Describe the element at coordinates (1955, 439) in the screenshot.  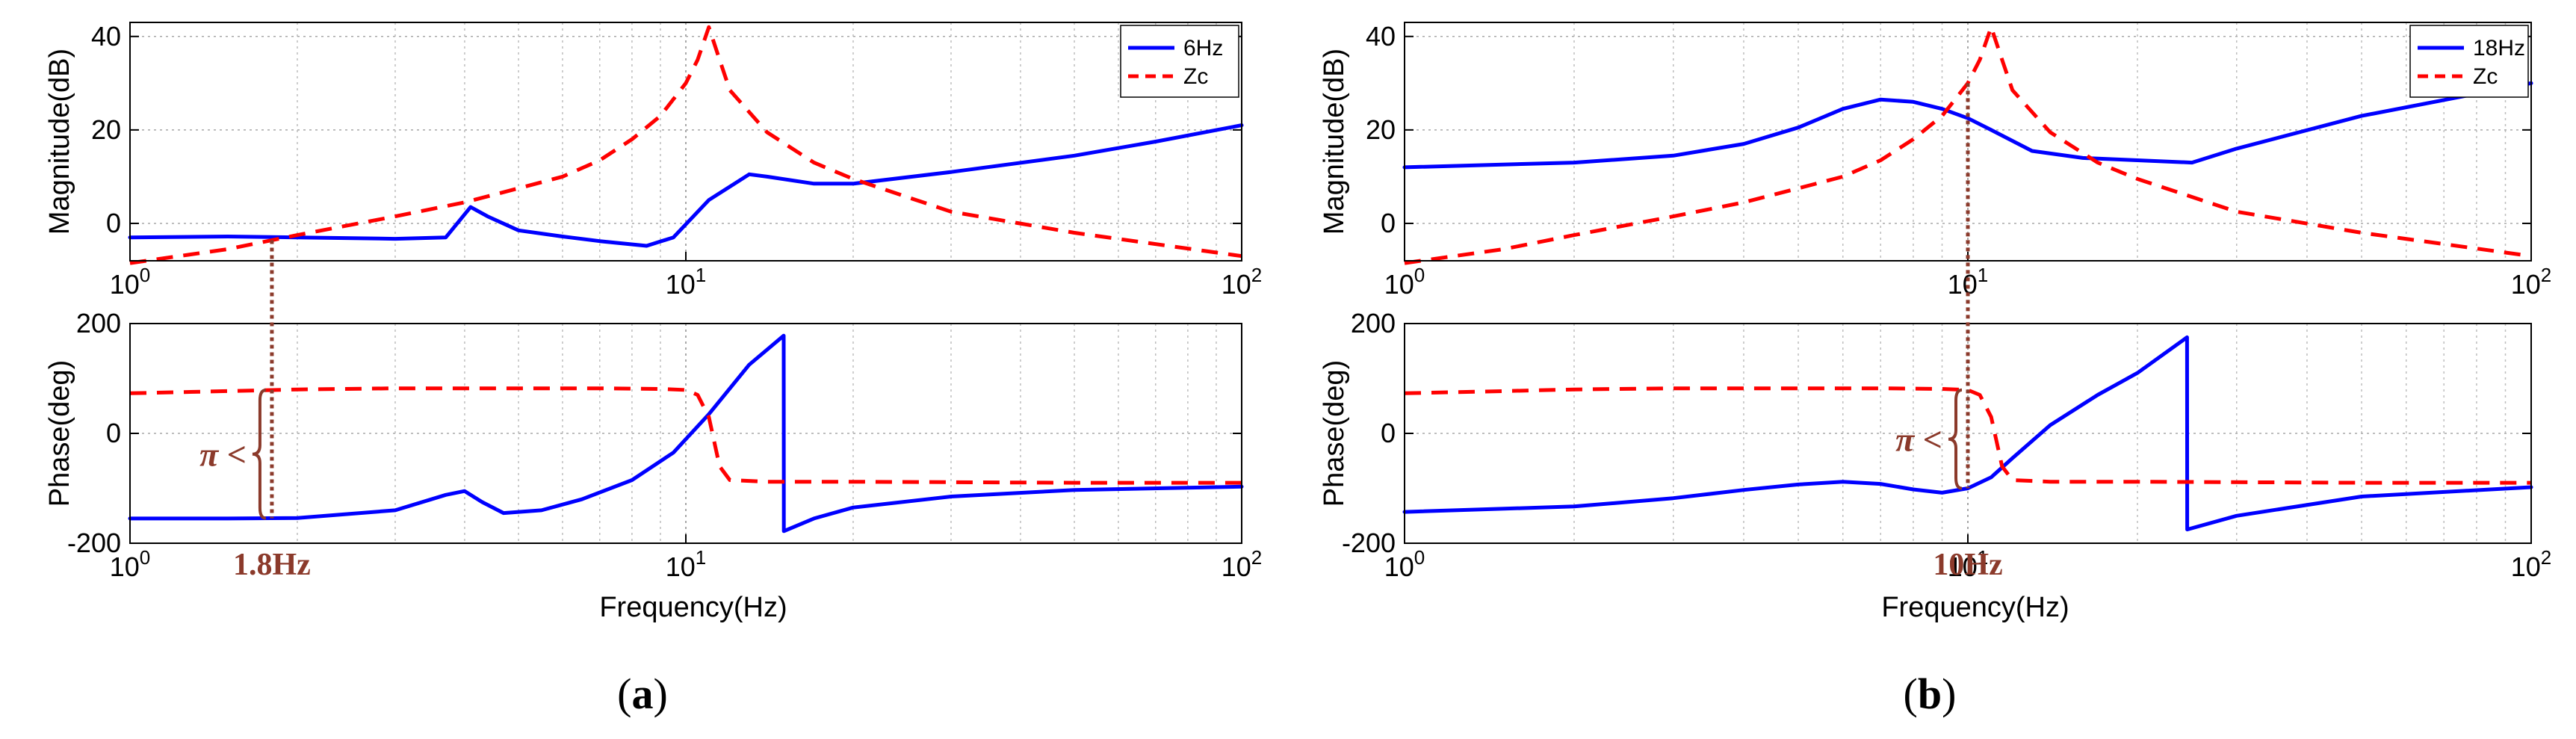
I see `annotation-bracket-b` at that location.